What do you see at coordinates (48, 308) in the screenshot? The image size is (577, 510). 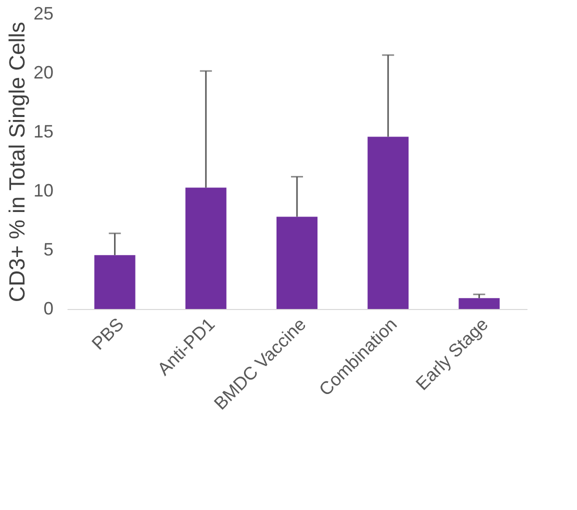 I see `y-tick-label: 0` at bounding box center [48, 308].